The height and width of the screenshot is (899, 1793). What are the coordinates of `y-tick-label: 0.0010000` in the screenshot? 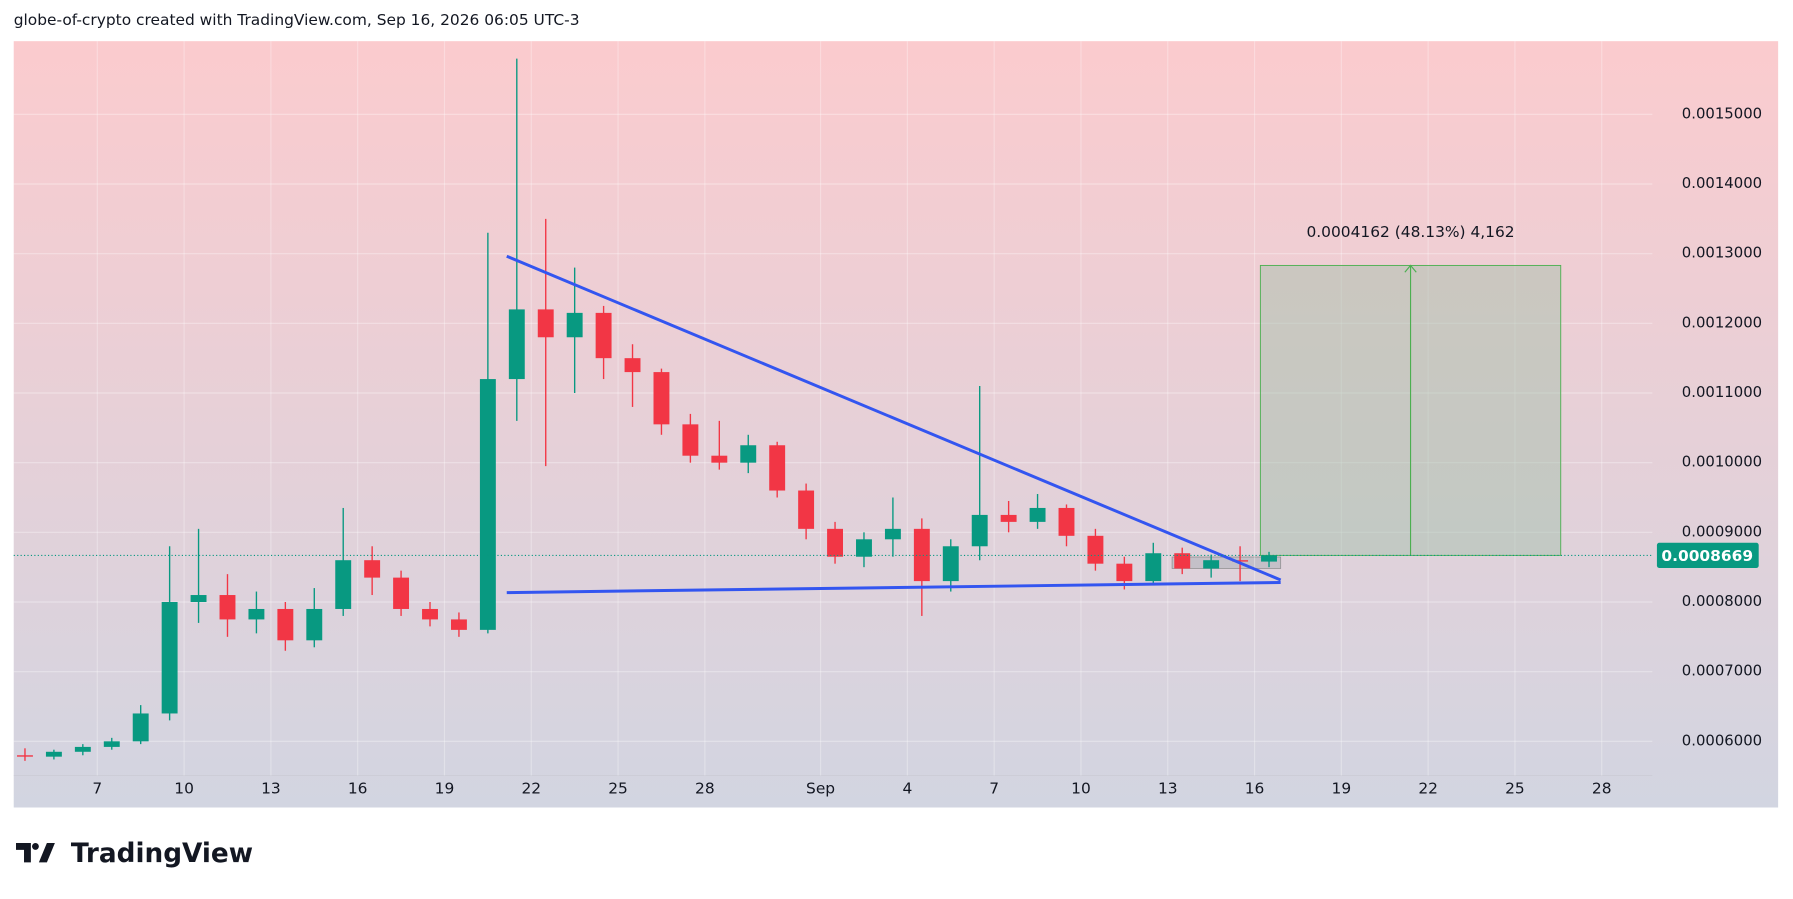 It's located at (1722, 462).